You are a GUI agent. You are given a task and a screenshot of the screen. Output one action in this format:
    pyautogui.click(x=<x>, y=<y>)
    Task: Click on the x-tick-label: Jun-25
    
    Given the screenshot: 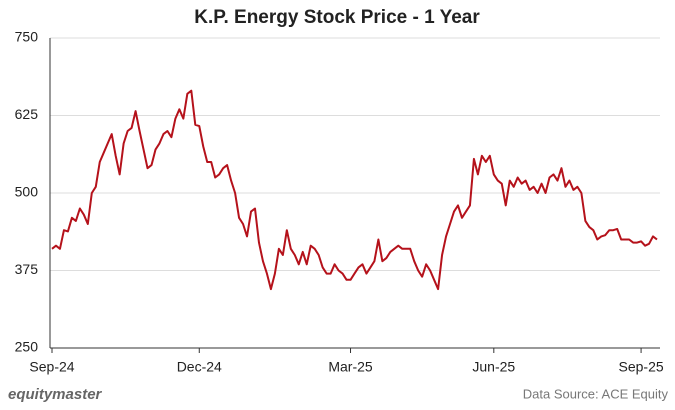 What is the action you would take?
    pyautogui.click(x=493, y=367)
    